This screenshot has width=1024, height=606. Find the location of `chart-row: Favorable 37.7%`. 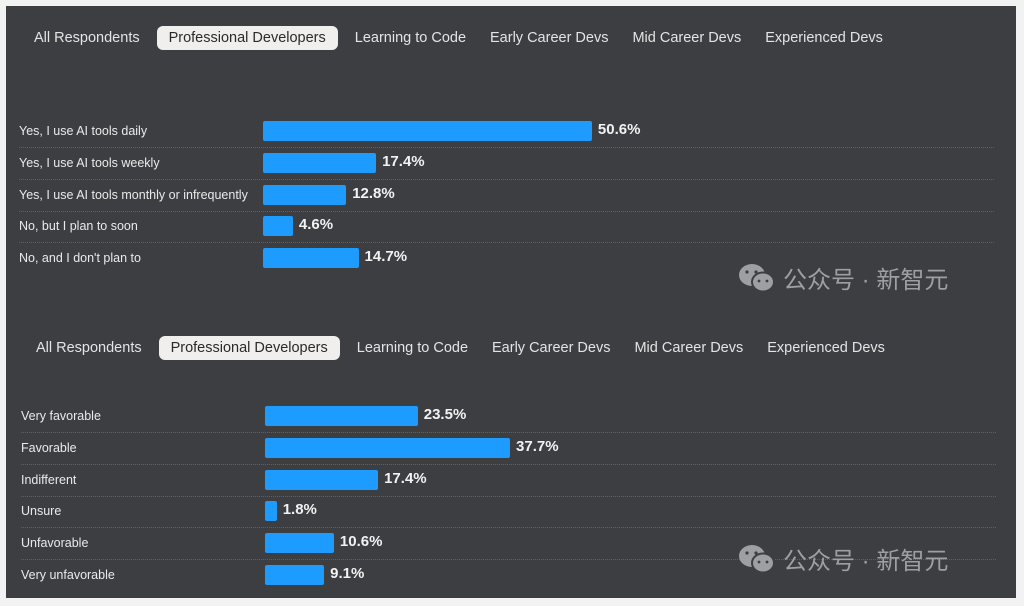

chart-row: Favorable 37.7% is located at coordinates (513, 450).